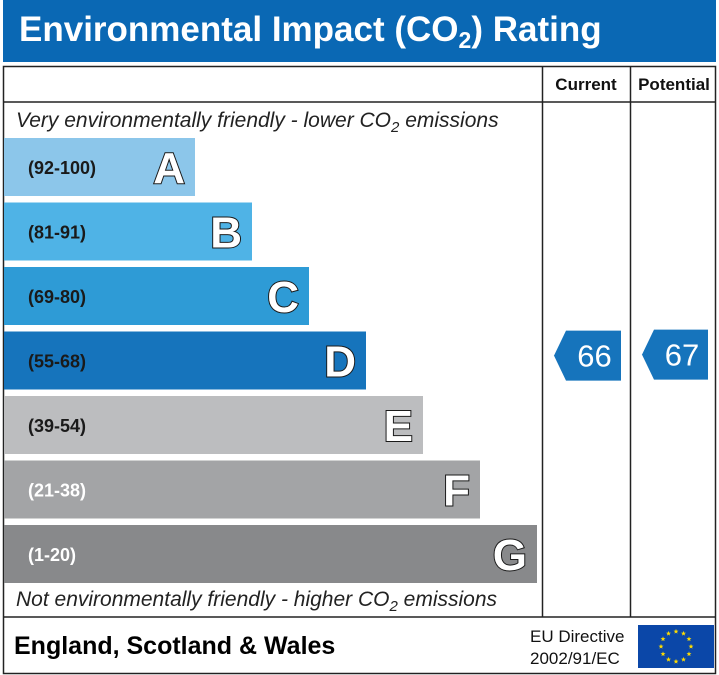  What do you see at coordinates (169, 168) in the screenshot?
I see `band-letter-a: A` at bounding box center [169, 168].